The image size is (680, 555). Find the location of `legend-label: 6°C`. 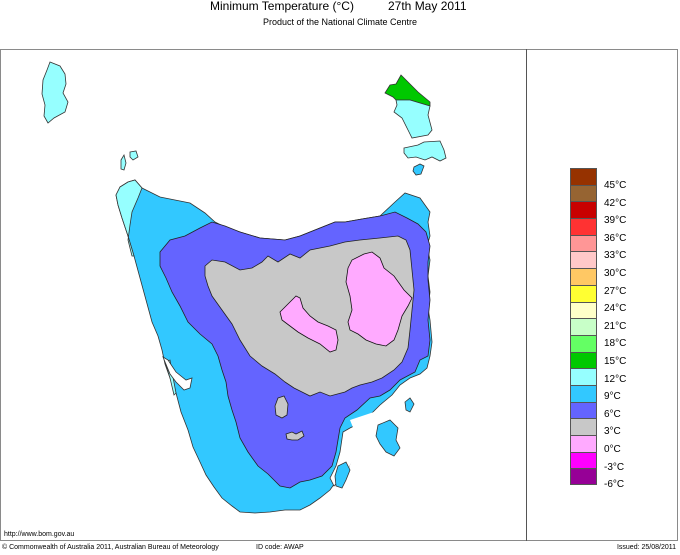

legend-label: 6°C is located at coordinates (612, 414).